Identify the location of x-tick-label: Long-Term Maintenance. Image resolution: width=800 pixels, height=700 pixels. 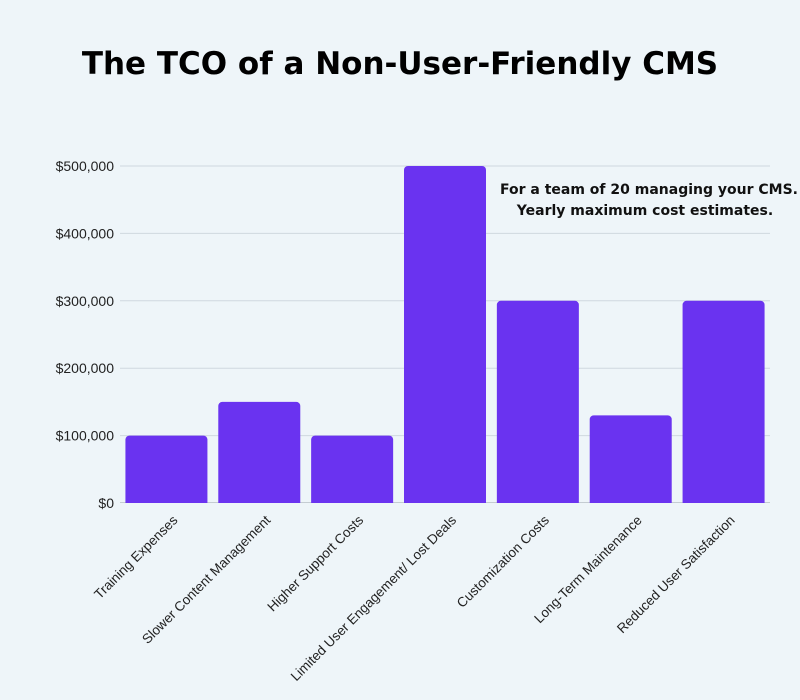
(588, 570).